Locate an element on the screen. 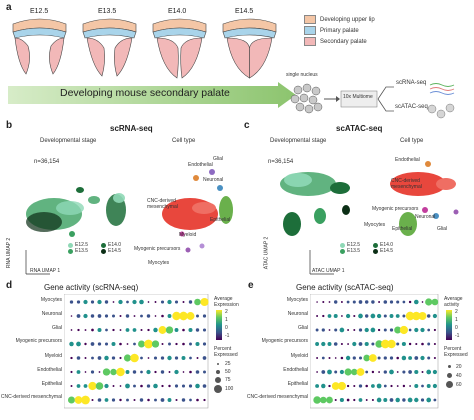 This screenshot has width=474, height=420. stage-label-e12-5: E12.5 is located at coordinates (39, 11).